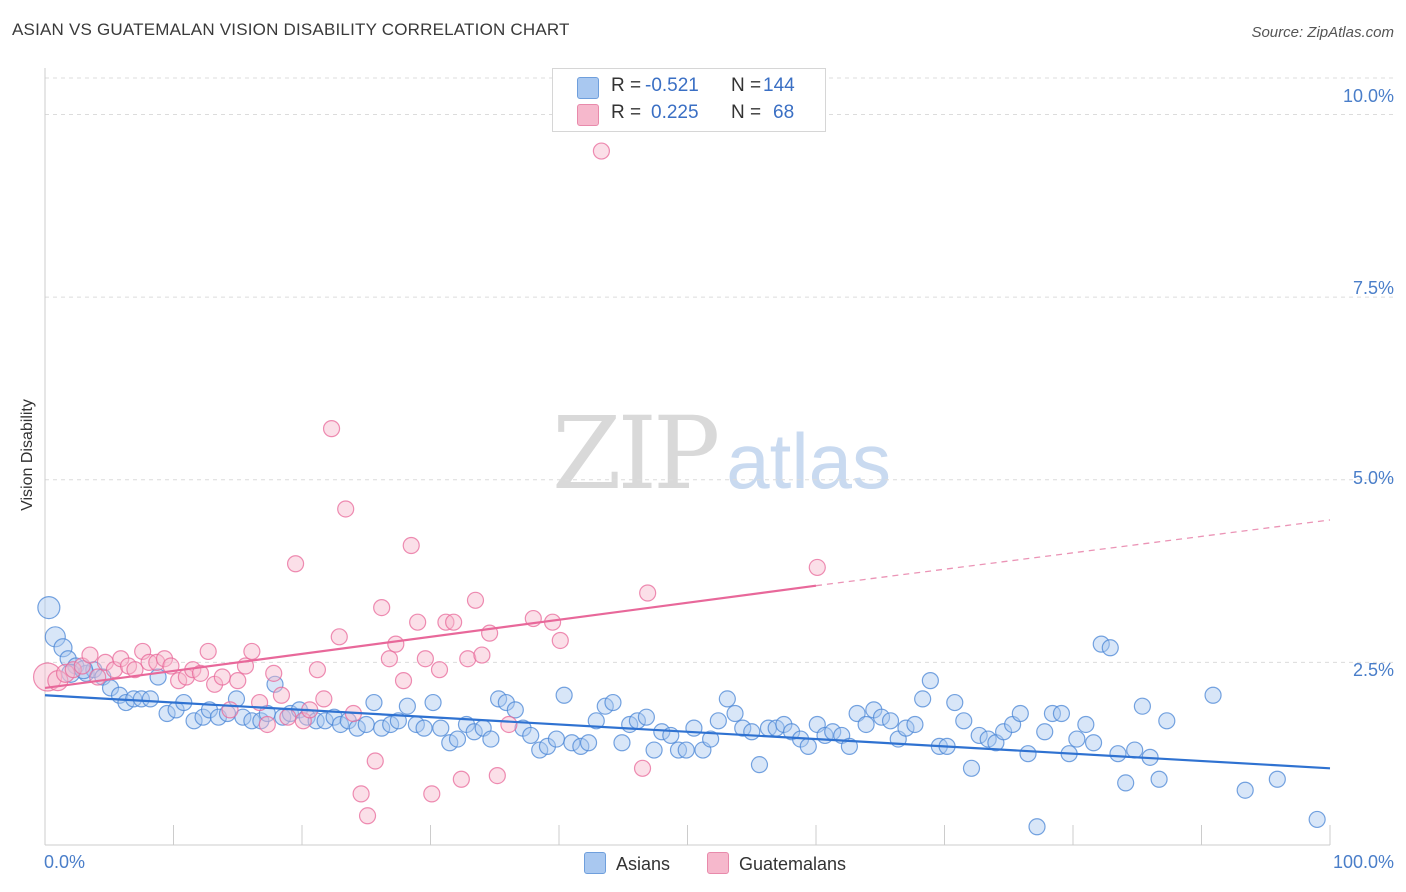 Image resolution: width=1406 pixels, height=892 pixels. I want to click on y-tick-label: 7.5%, so click(1373, 288).